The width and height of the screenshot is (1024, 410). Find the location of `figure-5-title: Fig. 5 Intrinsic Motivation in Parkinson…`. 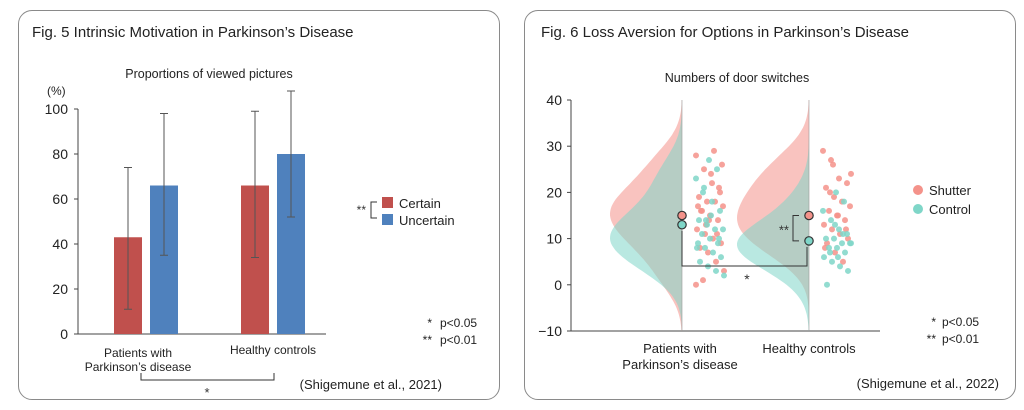

figure-5-title: Fig. 5 Intrinsic Motivation in Parkinson… is located at coordinates (193, 32).